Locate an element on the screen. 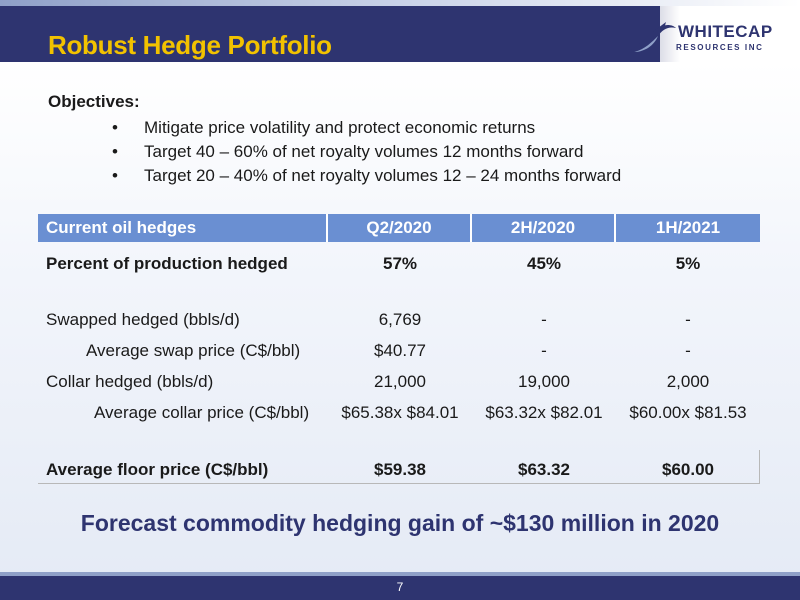  footer-accent is located at coordinates (400, 574).